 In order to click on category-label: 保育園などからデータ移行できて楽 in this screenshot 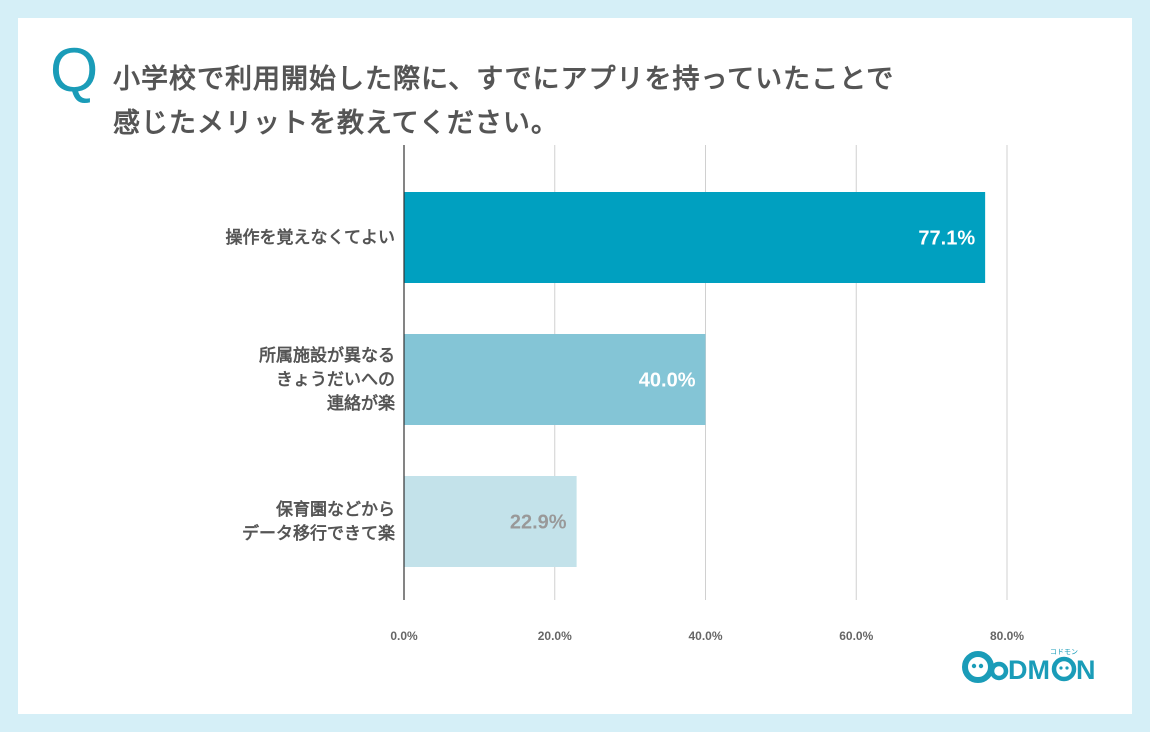, I will do `click(275, 522)`.